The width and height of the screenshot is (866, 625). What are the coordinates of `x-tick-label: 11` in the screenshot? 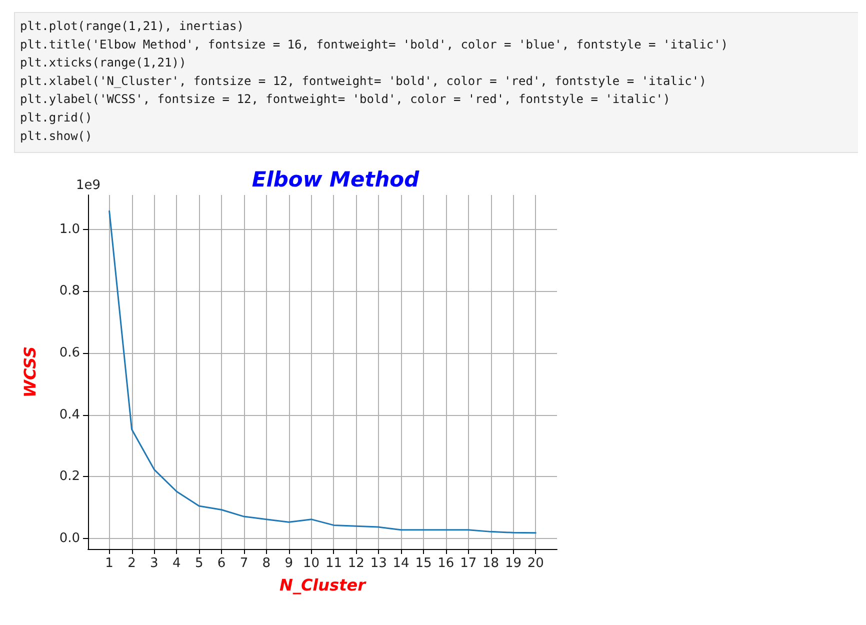 It's located at (333, 563).